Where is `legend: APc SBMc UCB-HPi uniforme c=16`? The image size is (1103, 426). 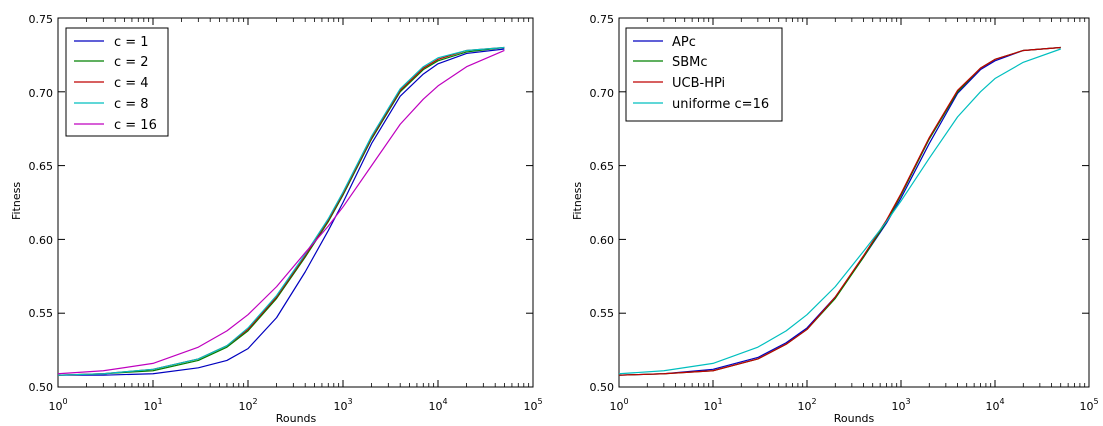
legend: APc SBMc UCB-HPi uniforme c=16 is located at coordinates (704, 74).